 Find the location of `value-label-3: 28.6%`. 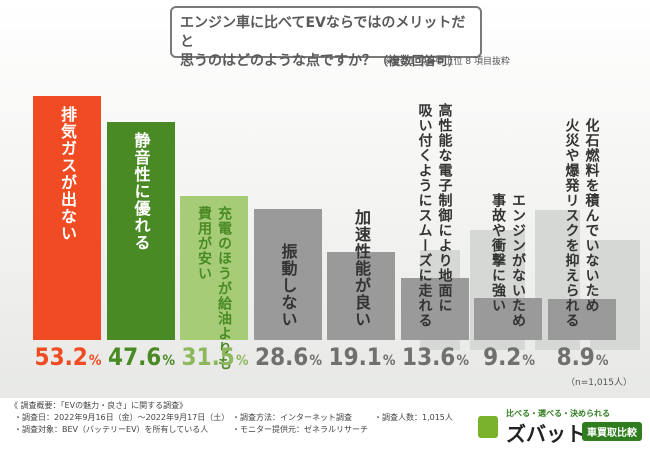

value-label-3: 28.6% is located at coordinates (288, 357).